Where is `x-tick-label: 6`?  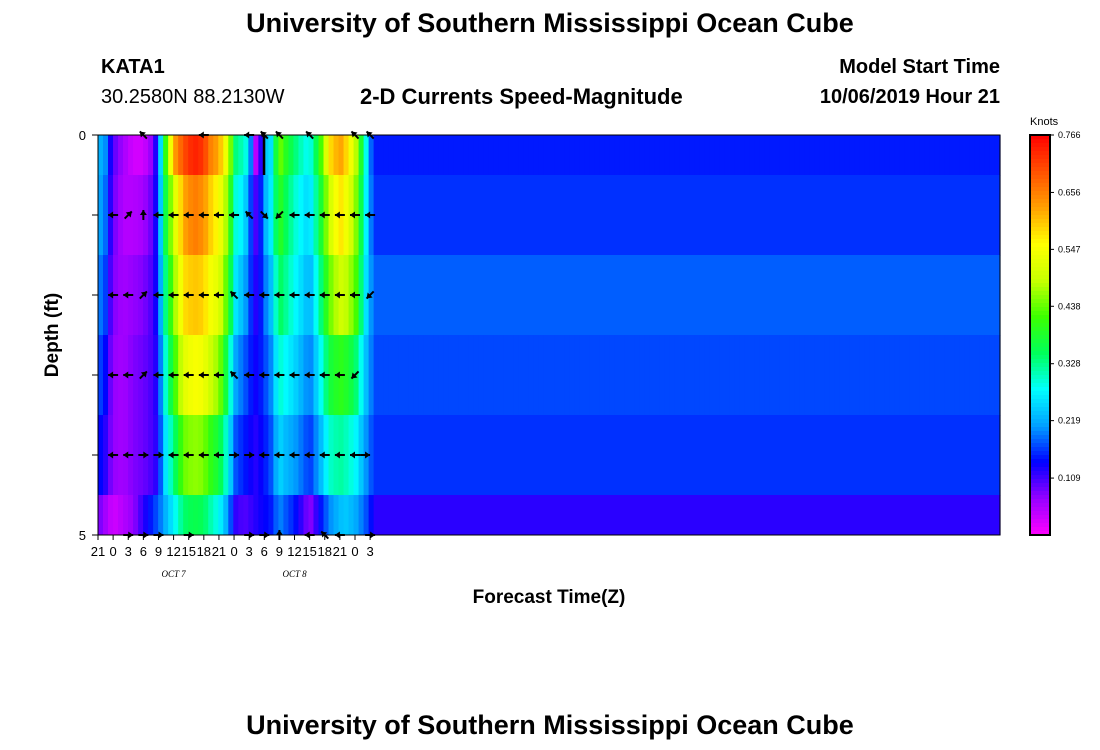
x-tick-label: 6 is located at coordinates (264, 551).